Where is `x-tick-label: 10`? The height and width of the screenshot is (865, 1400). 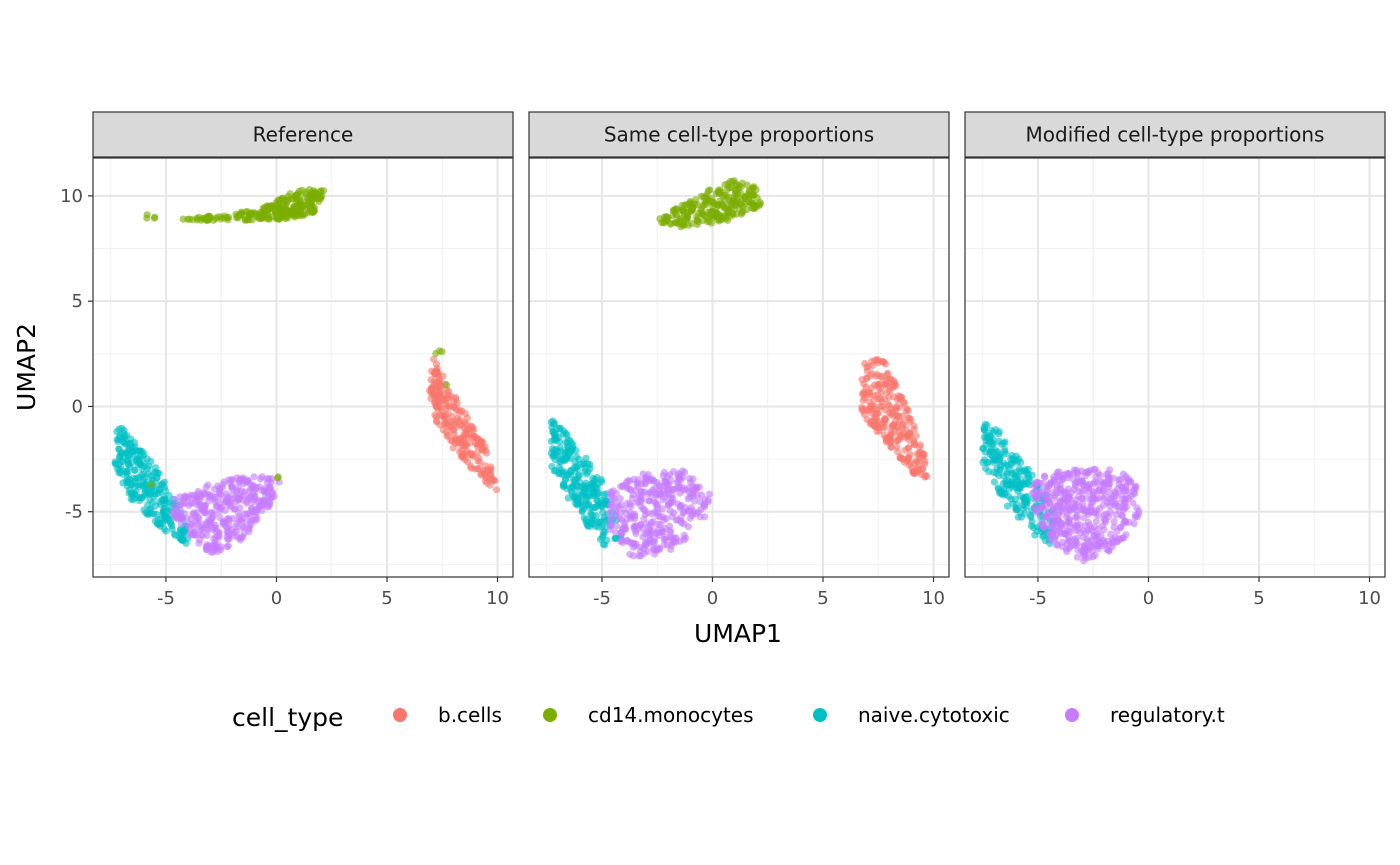 x-tick-label: 10 is located at coordinates (1369, 598).